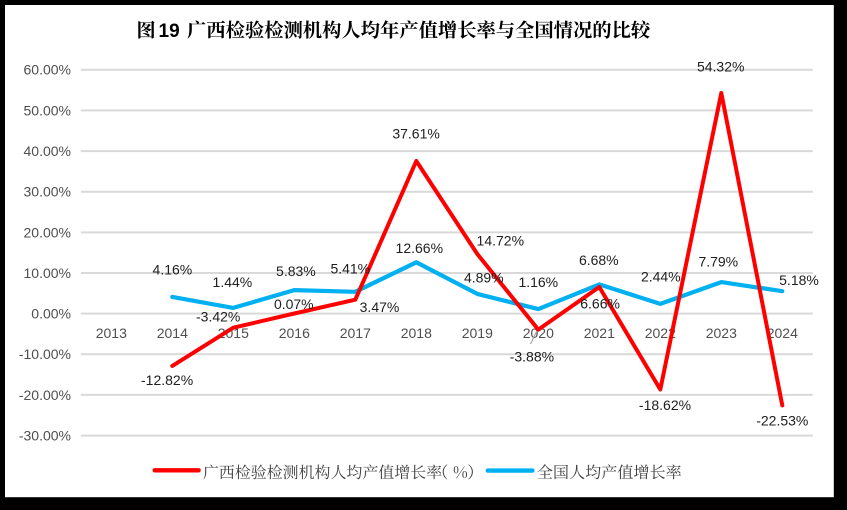 This screenshot has height=510, width=847. What do you see at coordinates (660, 333) in the screenshot?
I see `svg-text: 2022` at bounding box center [660, 333].